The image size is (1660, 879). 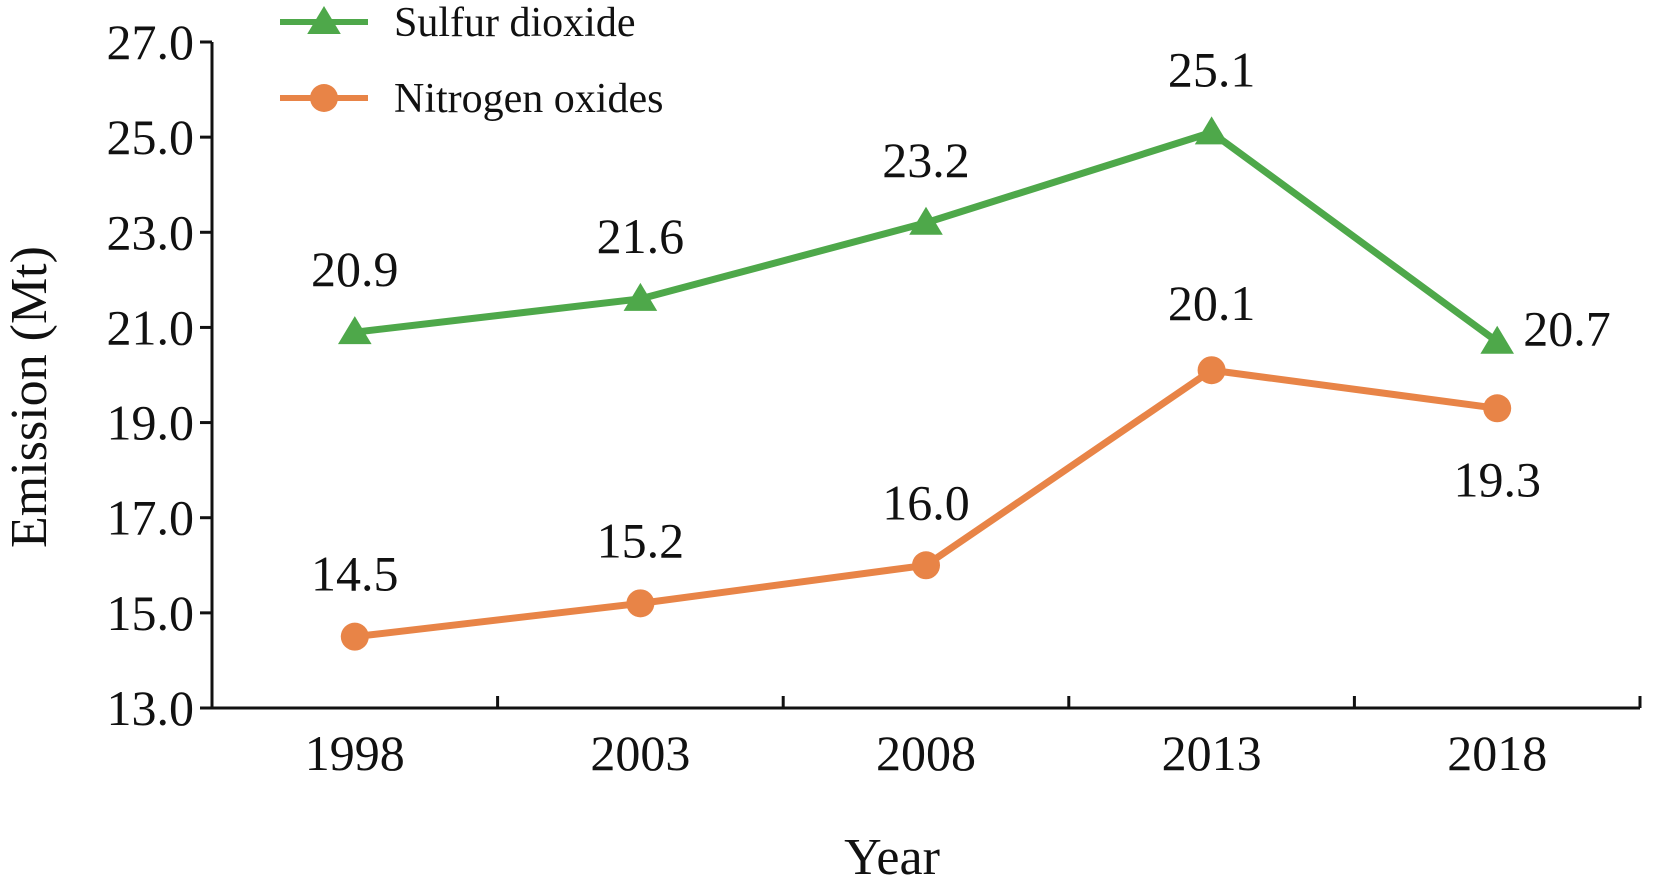 What do you see at coordinates (151, 613) in the screenshot?
I see `y-tick-label: 15.0` at bounding box center [151, 613].